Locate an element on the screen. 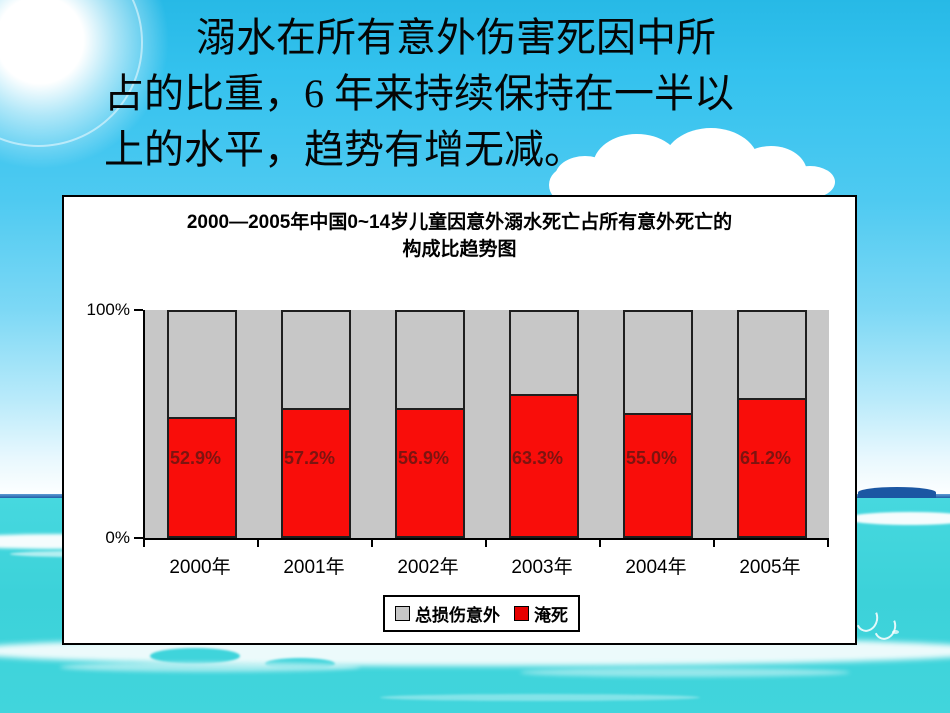  bar-value-label: 61.2% is located at coordinates (766, 458).